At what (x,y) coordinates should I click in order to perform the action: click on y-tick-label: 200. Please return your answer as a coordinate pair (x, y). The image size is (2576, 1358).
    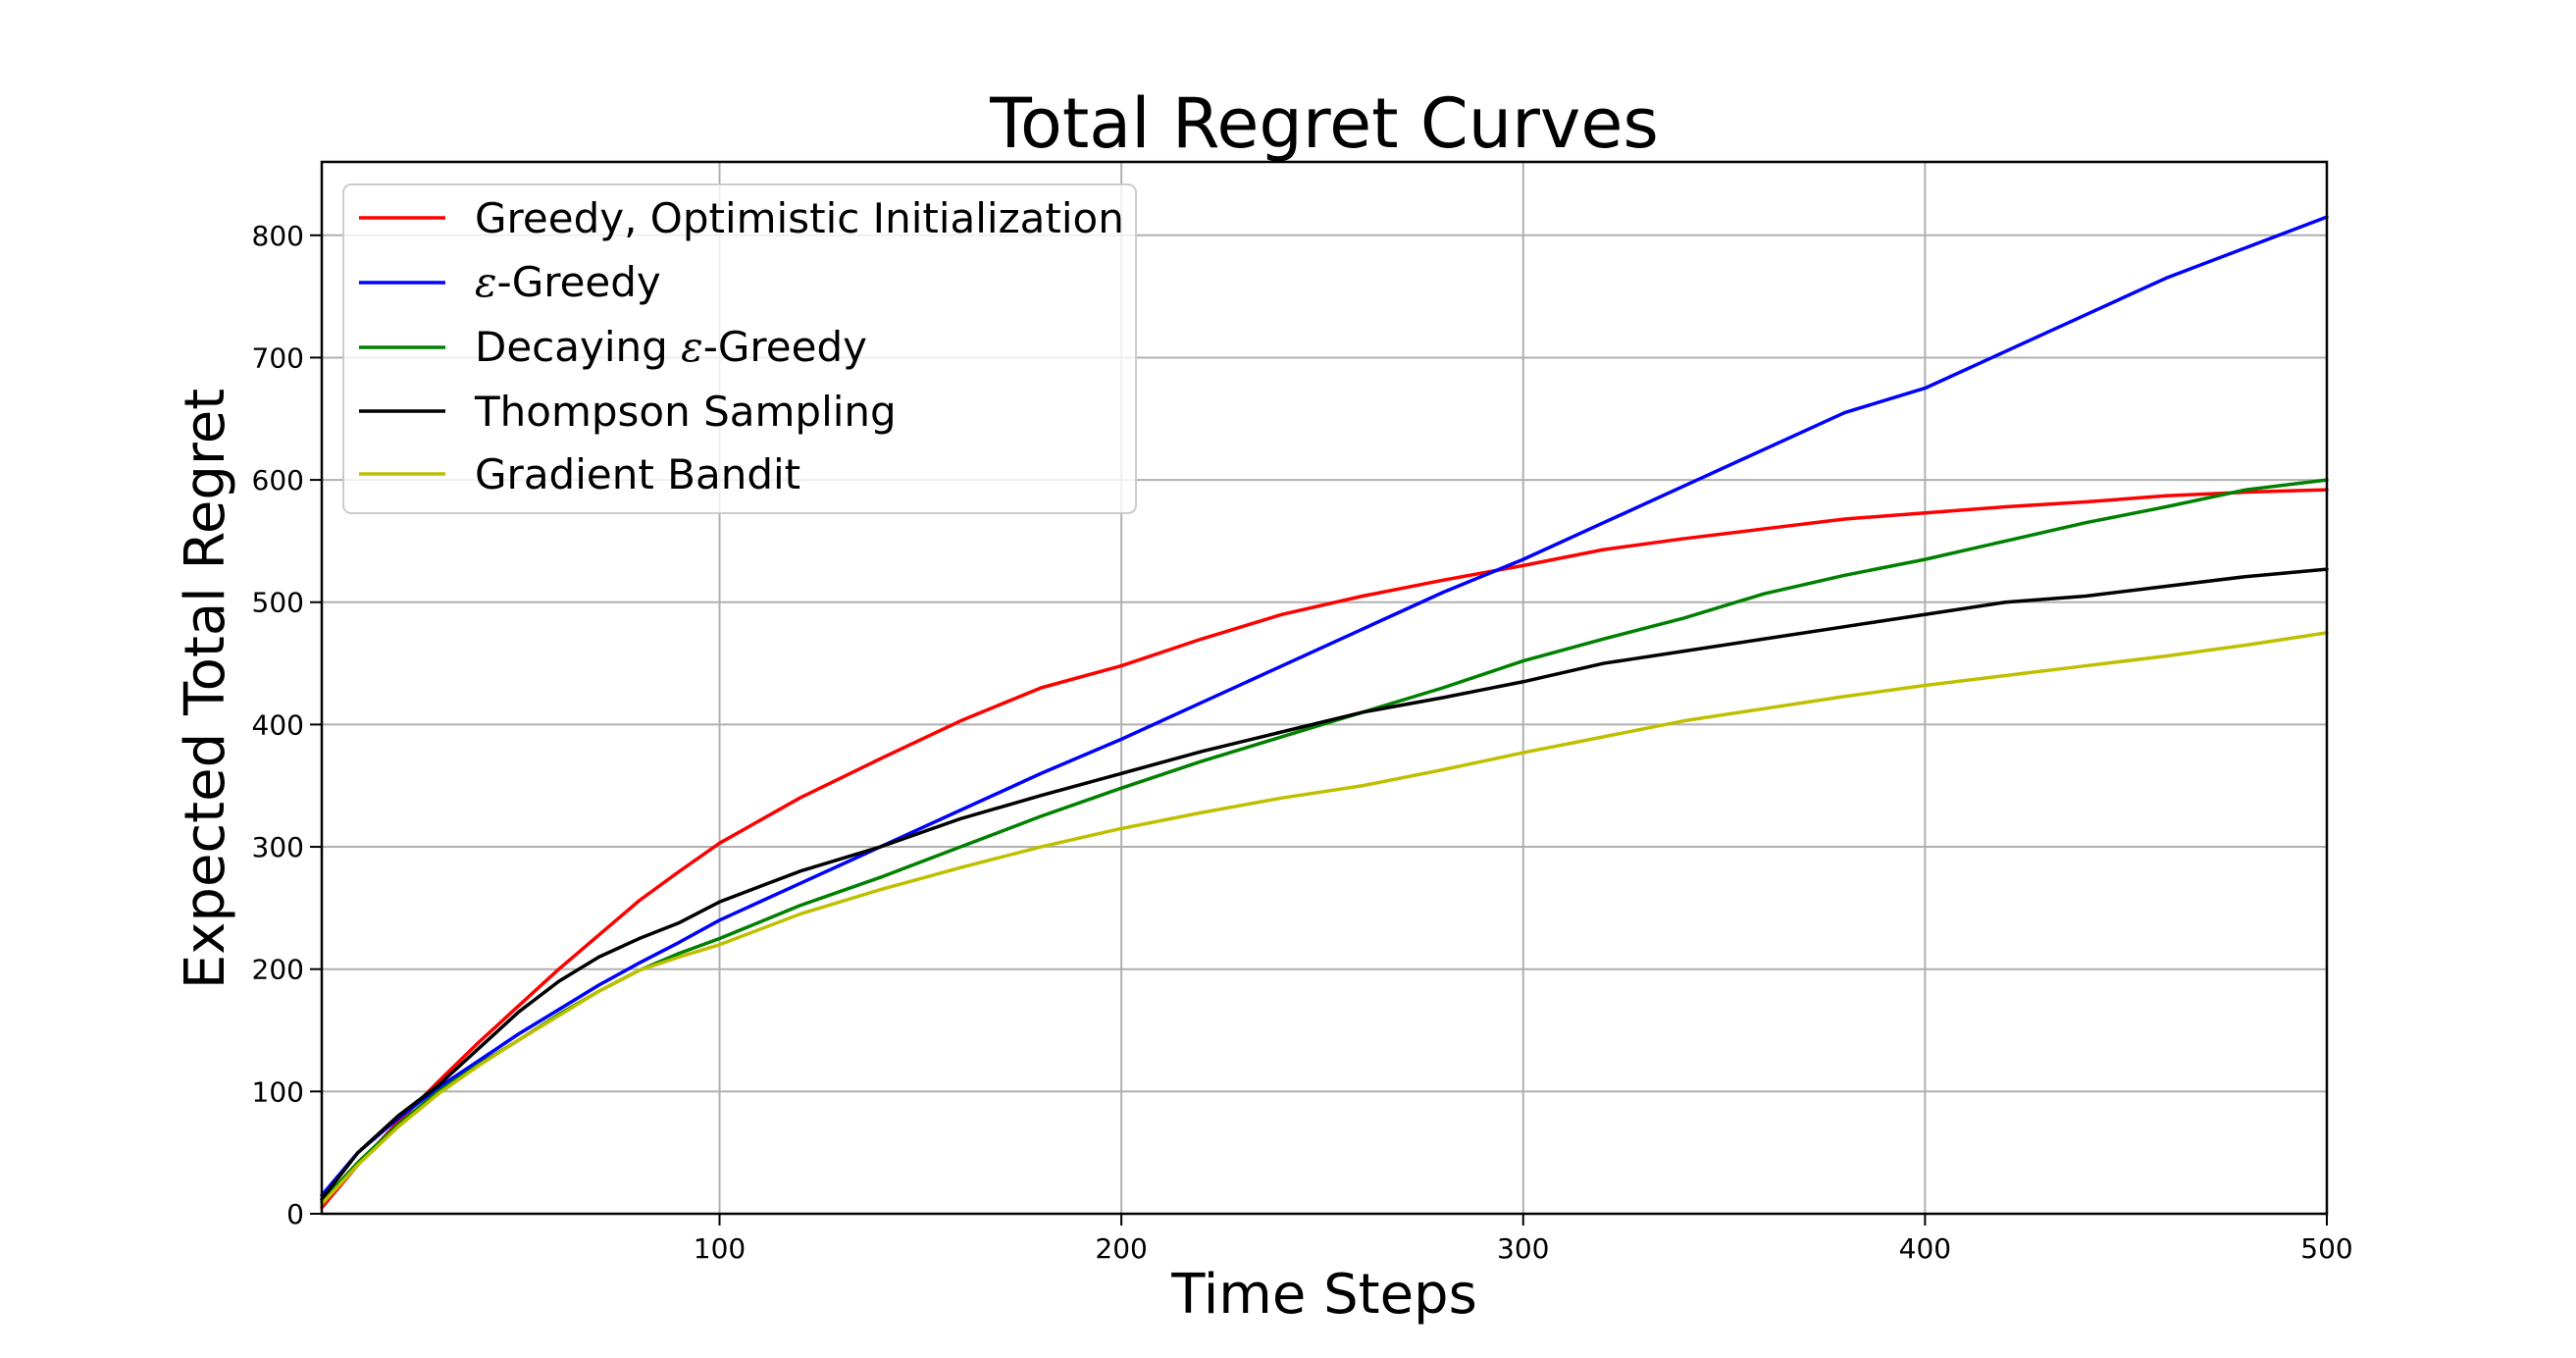
    Looking at the image, I should click on (278, 970).